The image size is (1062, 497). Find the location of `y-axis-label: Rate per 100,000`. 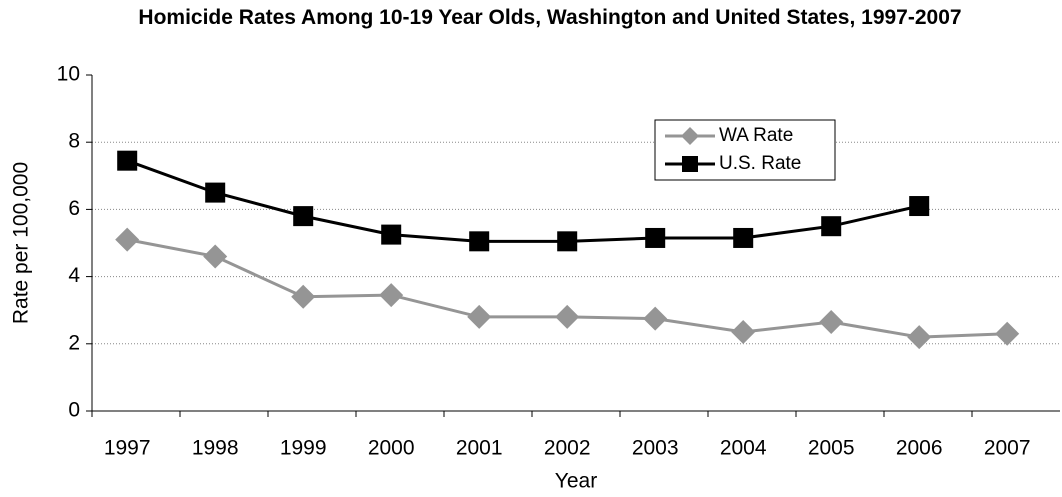

y-axis-label: Rate per 100,000 is located at coordinates (21, 243).